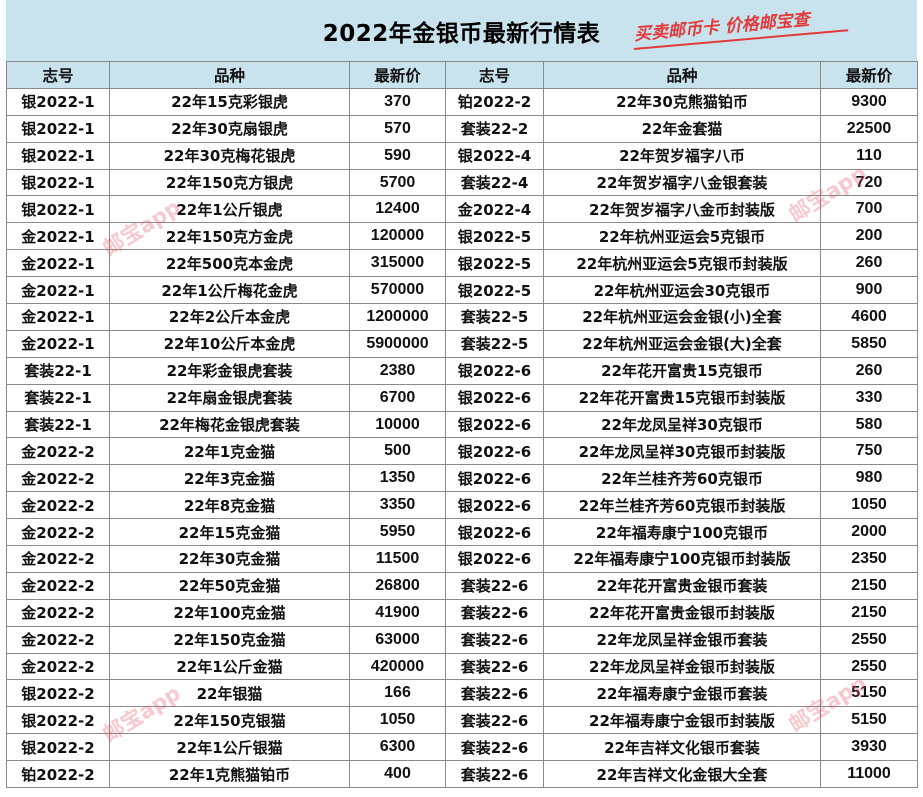 The image size is (923, 797). What do you see at coordinates (869, 263) in the screenshot?
I see `cell-price-right: 260` at bounding box center [869, 263].